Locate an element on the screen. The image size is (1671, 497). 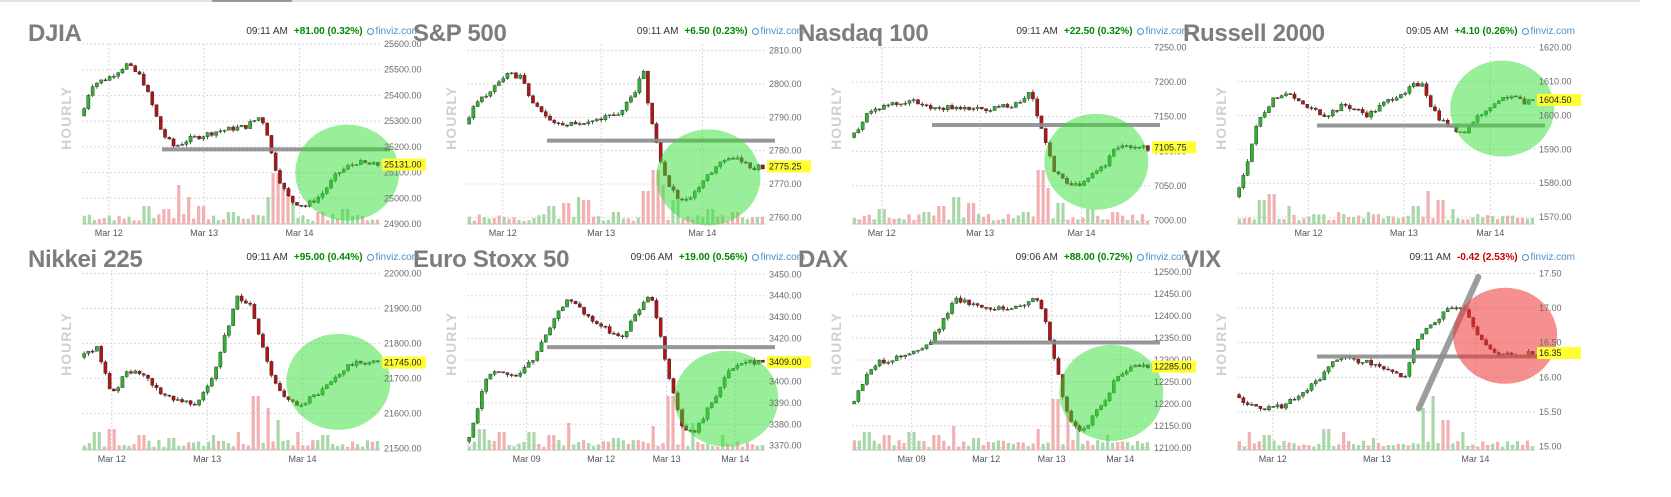
x-tick-label: Mar 14 is located at coordinates (1081, 233).